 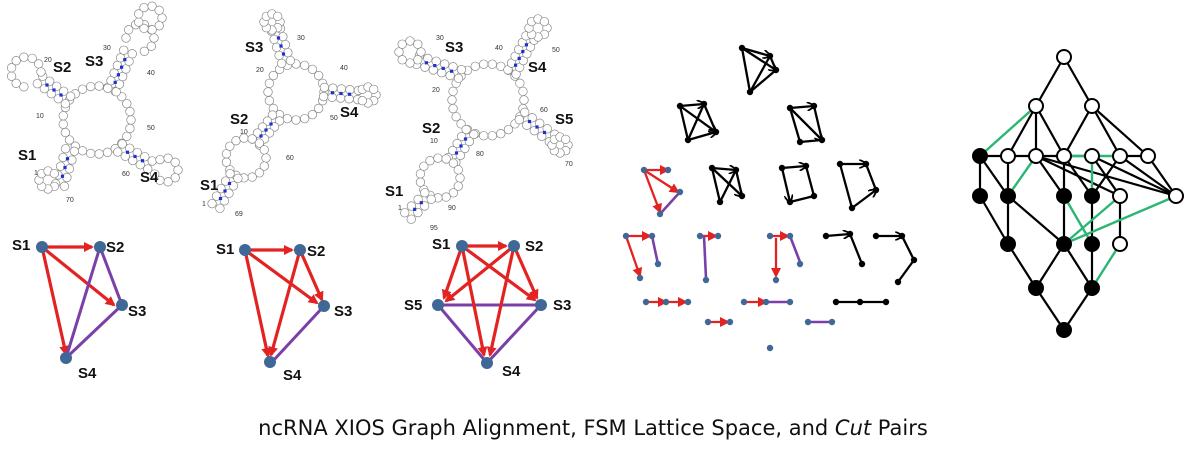 I want to click on seq-number: 60, so click(x=544, y=110).